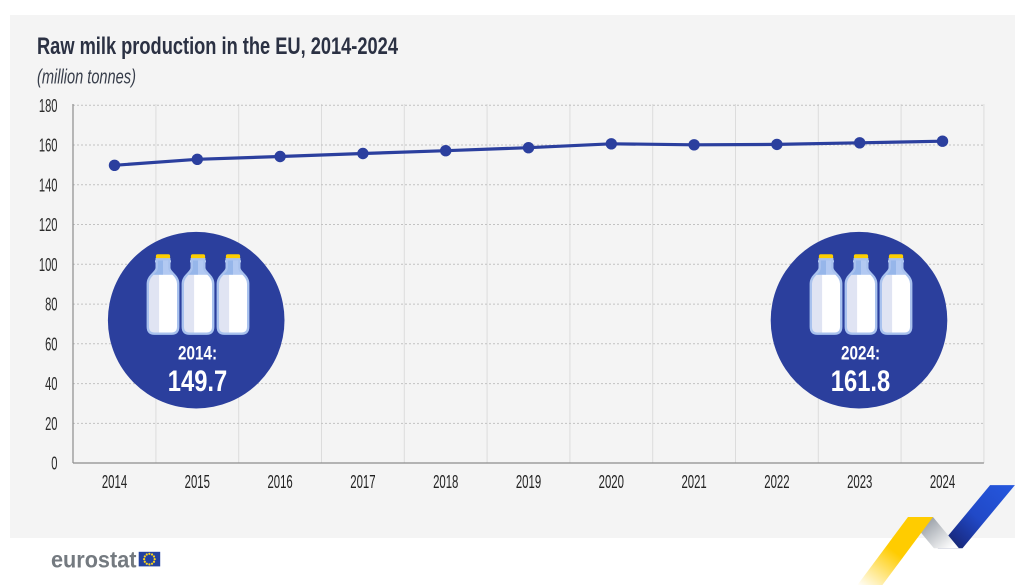 This screenshot has width=1024, height=585. What do you see at coordinates (776, 482) in the screenshot?
I see `svg-text: 2022` at bounding box center [776, 482].